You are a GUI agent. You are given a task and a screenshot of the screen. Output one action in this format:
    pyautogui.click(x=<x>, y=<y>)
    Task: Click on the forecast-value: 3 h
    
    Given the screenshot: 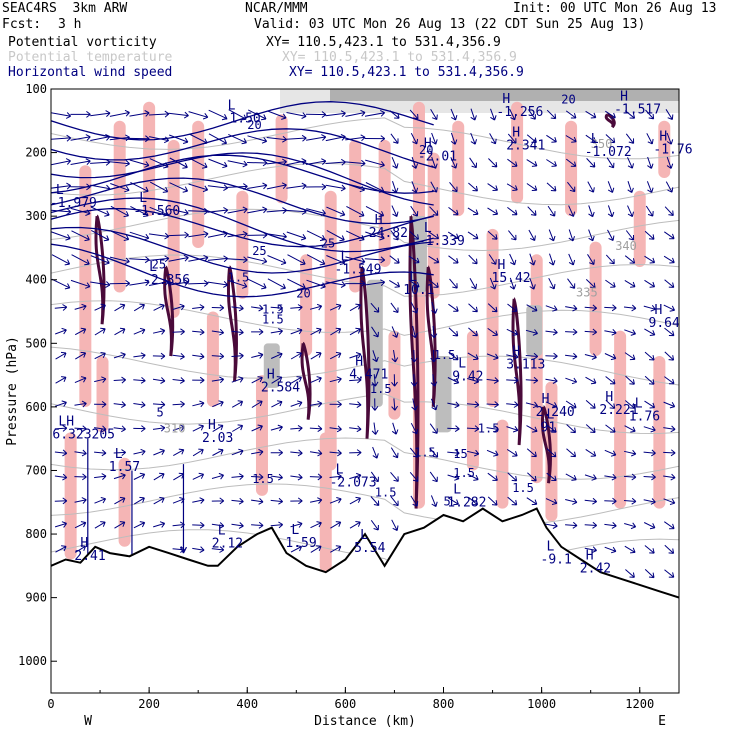 What is the action you would take?
    pyautogui.click(x=70, y=24)
    